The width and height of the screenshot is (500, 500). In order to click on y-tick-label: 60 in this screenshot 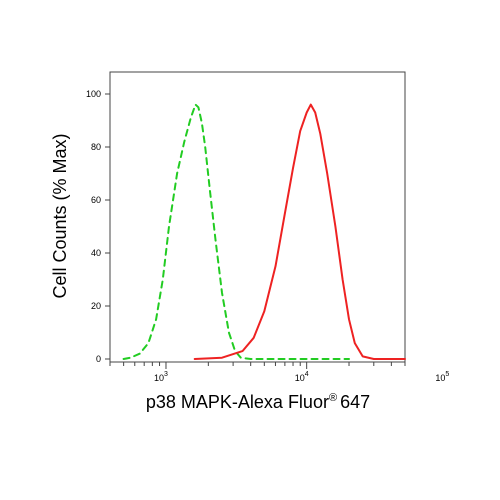, I will do `click(96, 200)`.